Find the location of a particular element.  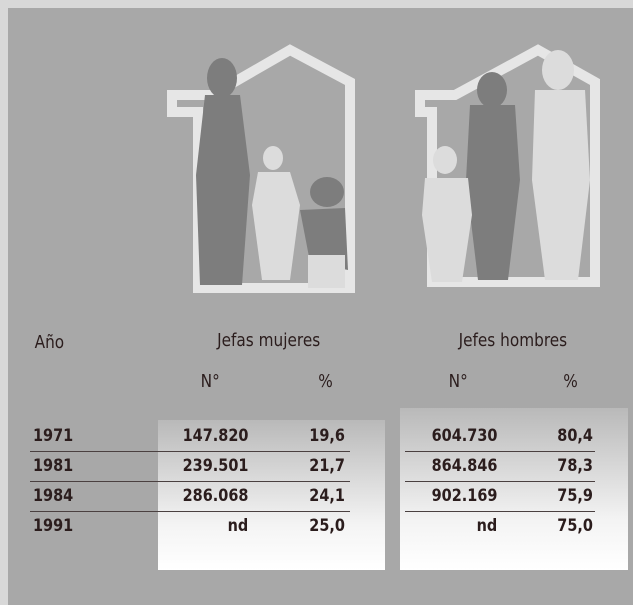

house-outline is located at coordinates (507, 165).